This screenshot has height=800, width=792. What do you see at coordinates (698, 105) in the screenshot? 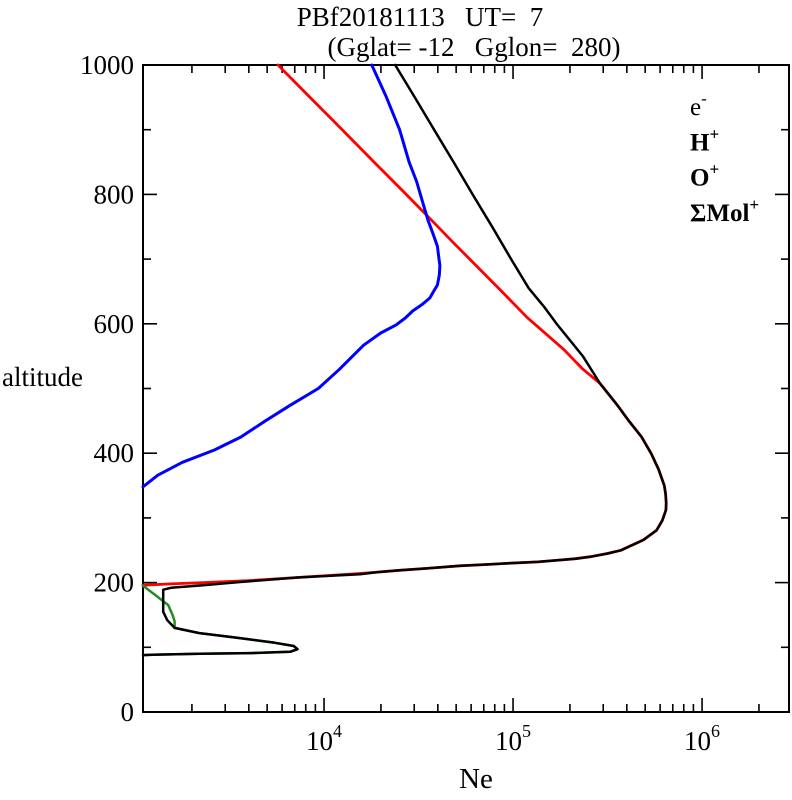
I see `legend-entry-electron: e-` at bounding box center [698, 105].